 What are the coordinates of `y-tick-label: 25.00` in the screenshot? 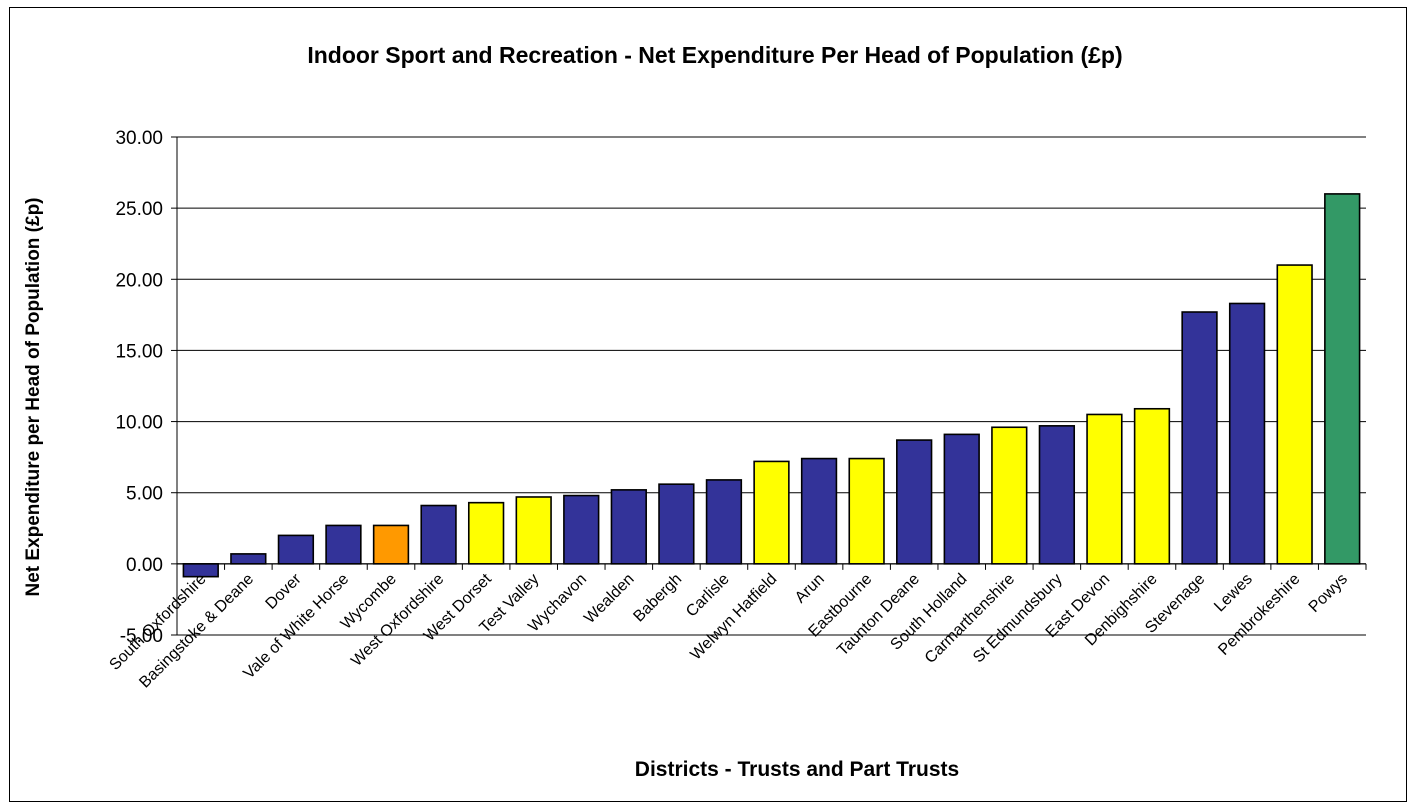 It's located at (139, 209).